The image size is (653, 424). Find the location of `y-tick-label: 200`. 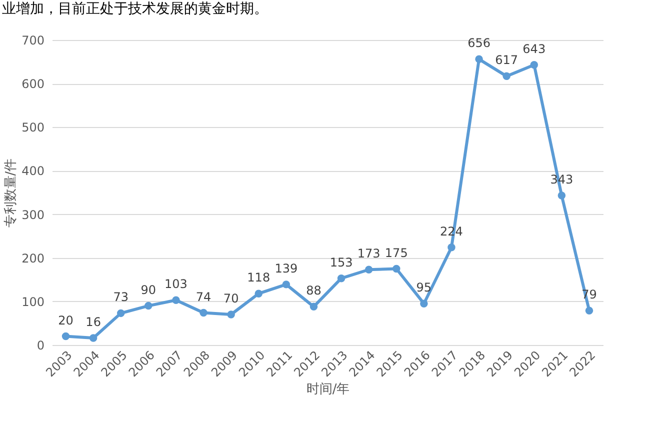

y-tick-label: 200 is located at coordinates (33, 258).